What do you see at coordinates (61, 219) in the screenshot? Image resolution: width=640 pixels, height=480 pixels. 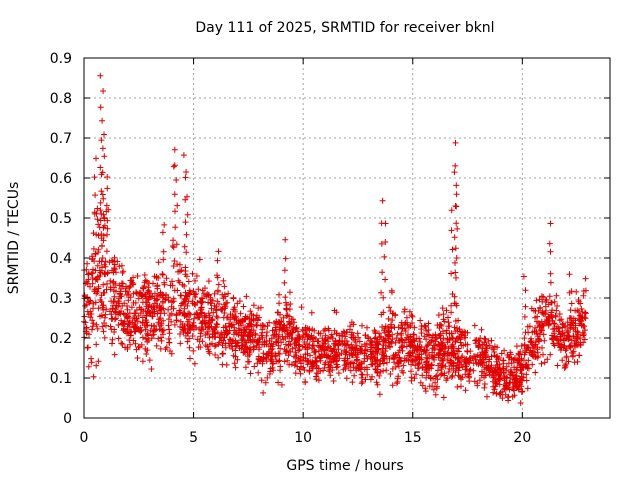 I see `y-tick-label: 0.5` at bounding box center [61, 219].